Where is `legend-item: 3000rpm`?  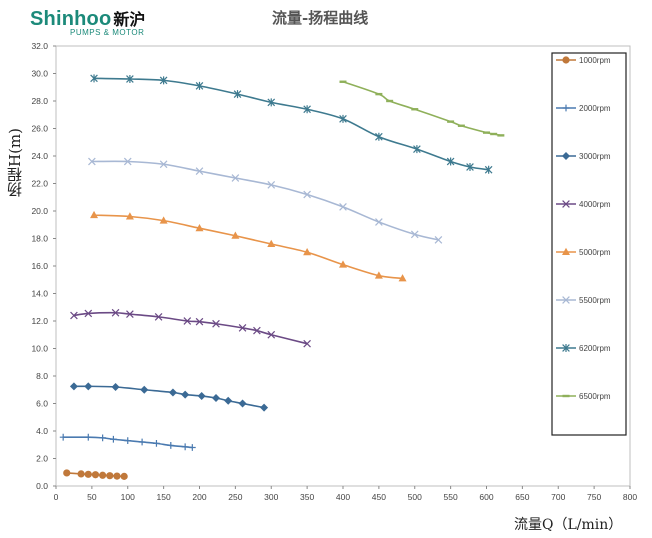
legend-item: 3000rpm is located at coordinates (583, 156).